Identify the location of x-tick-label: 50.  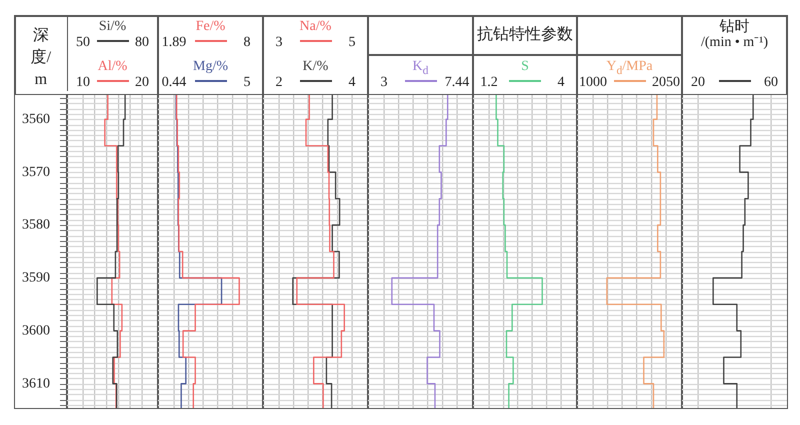
(83, 43).